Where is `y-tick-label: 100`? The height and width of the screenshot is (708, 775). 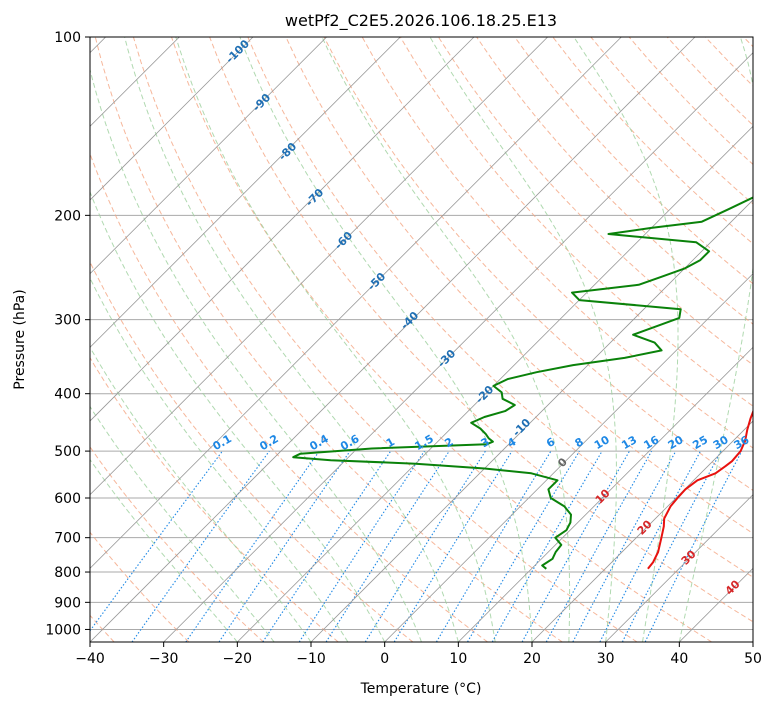 y-tick-label: 100 is located at coordinates (67, 38).